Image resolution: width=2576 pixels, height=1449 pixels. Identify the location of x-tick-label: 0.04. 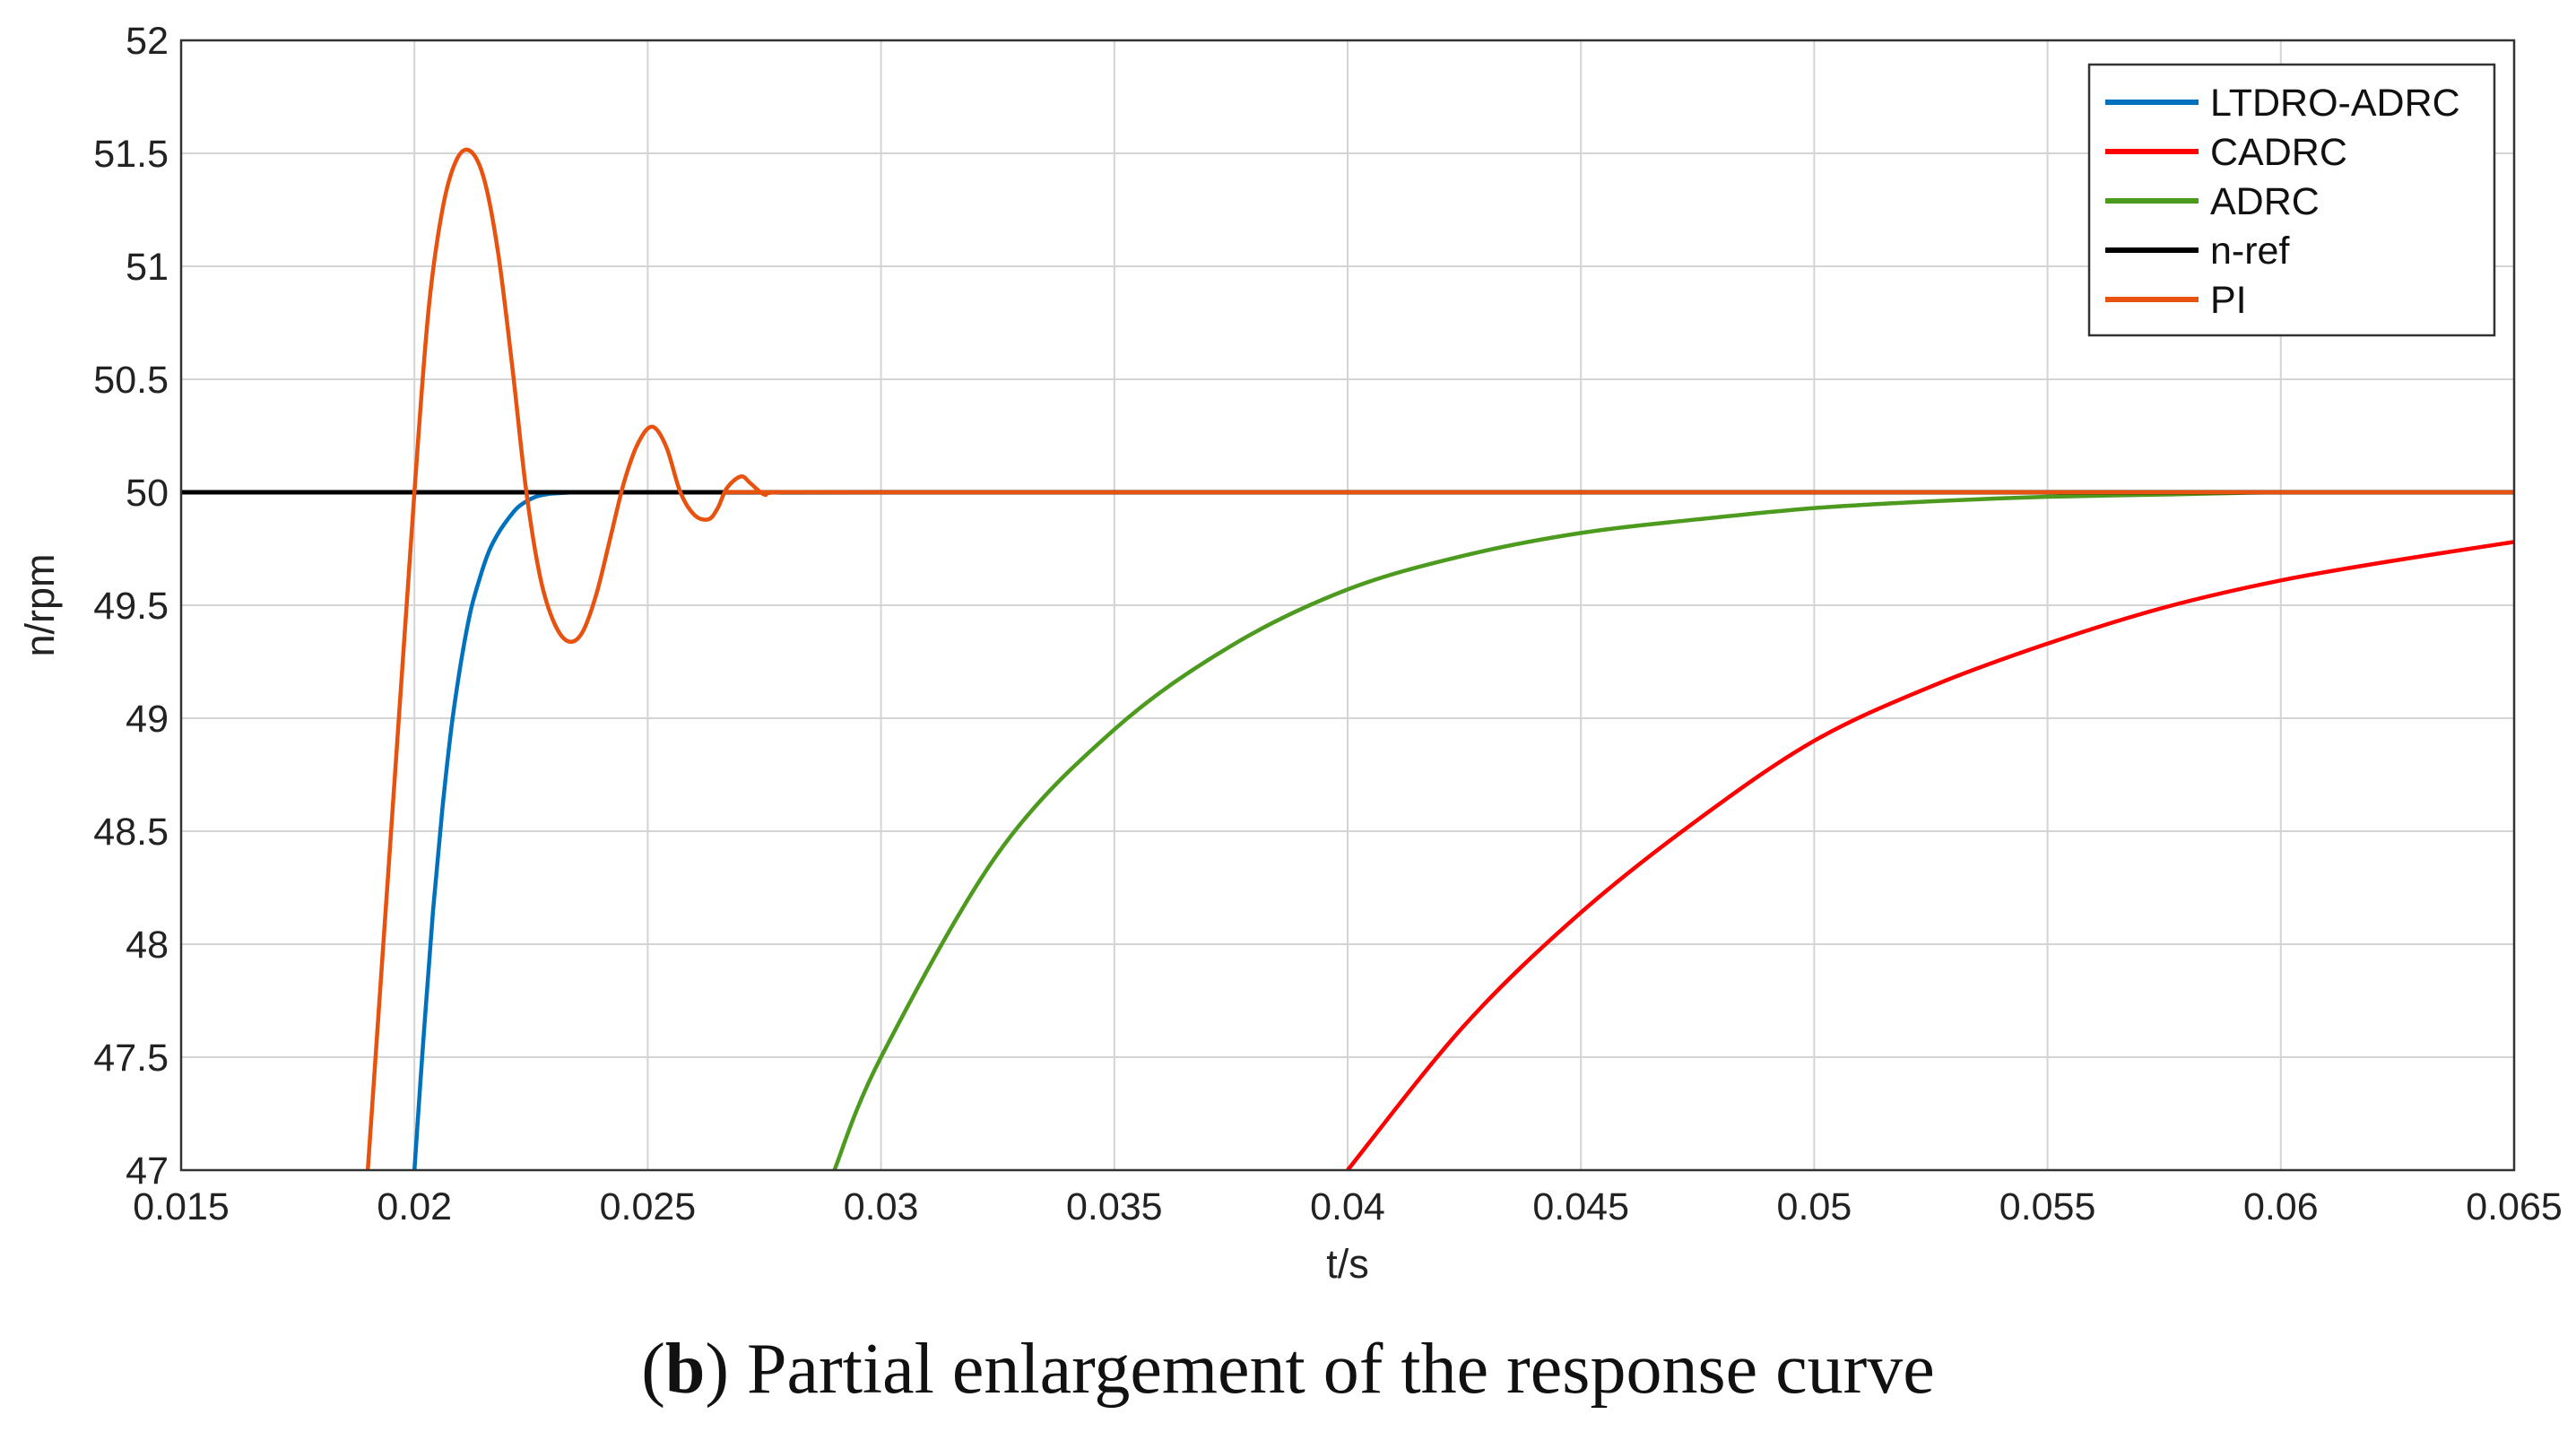
(1347, 1206).